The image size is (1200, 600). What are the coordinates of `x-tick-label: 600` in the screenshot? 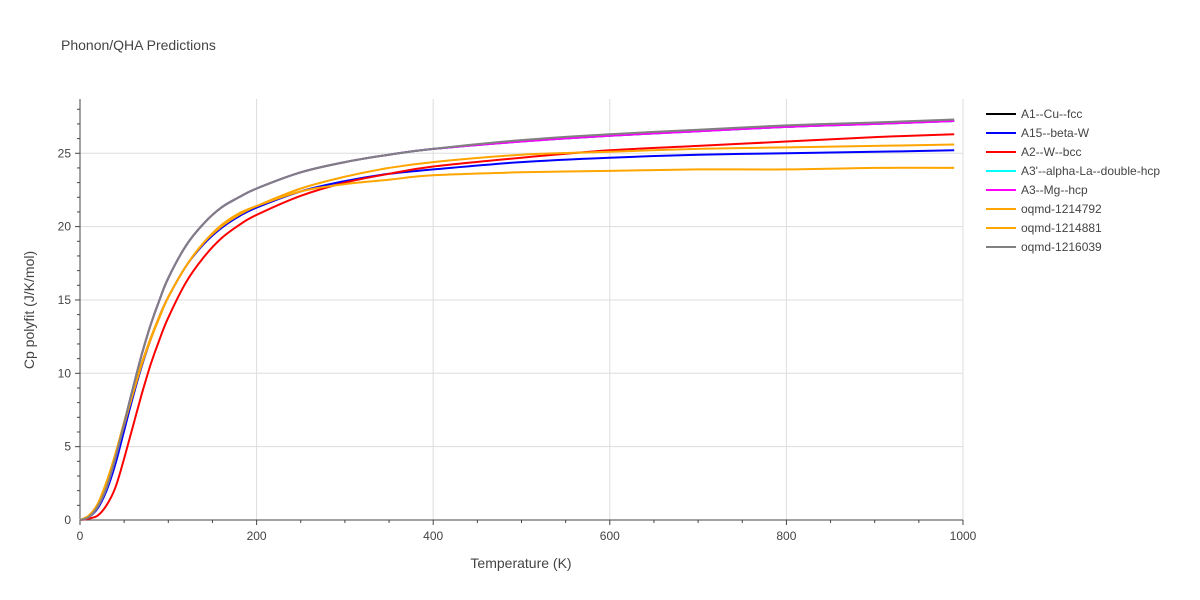 It's located at (610, 536).